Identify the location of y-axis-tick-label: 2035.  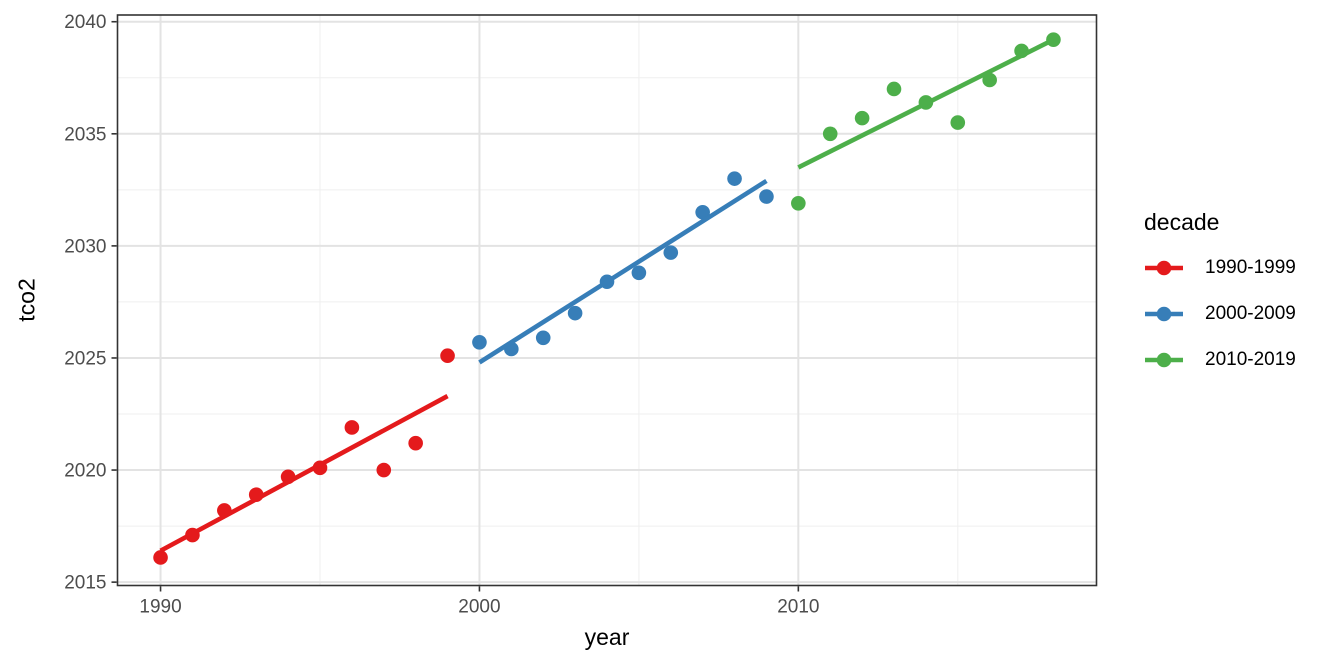
(85, 134).